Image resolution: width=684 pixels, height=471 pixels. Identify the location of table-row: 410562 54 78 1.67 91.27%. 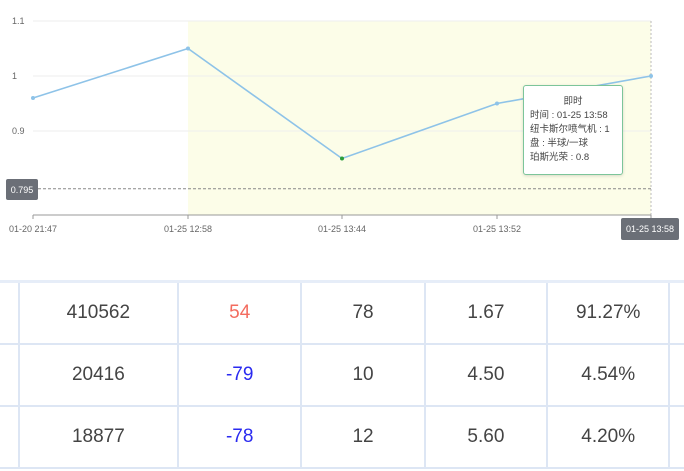
(342, 312).